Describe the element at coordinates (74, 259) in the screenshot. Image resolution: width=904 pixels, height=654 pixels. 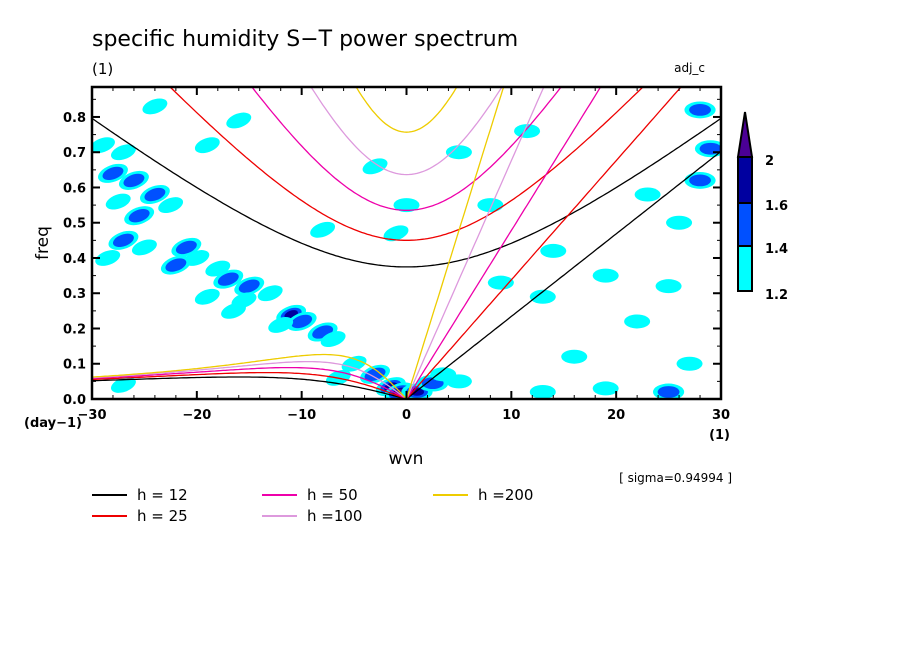
I see `y-tick-label: 0.4` at that location.